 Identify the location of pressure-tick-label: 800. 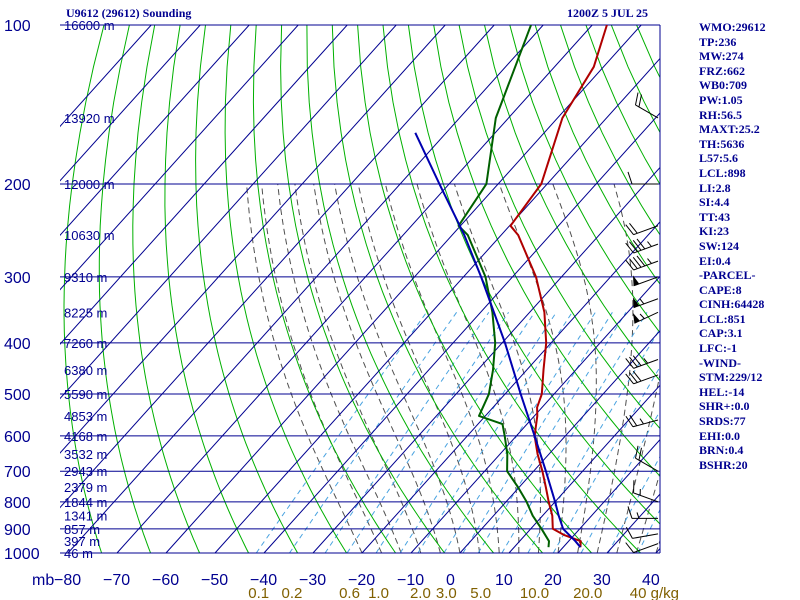
(17, 503).